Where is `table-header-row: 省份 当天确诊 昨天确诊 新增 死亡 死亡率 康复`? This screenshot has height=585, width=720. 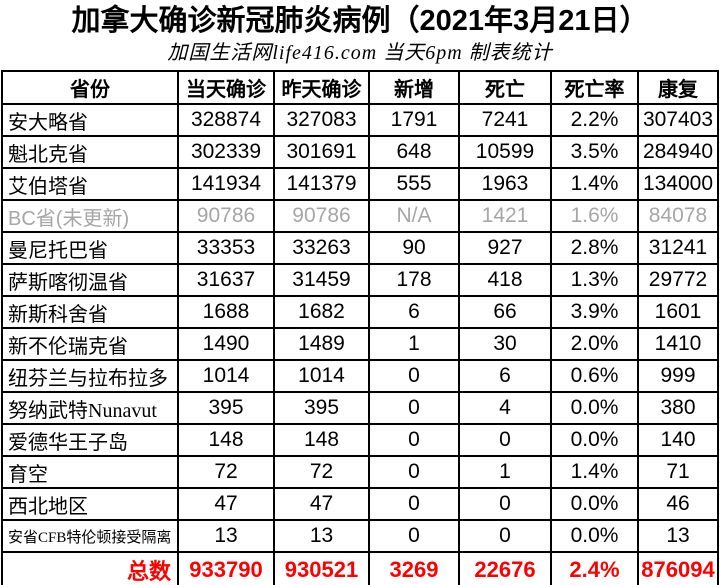 table-header-row: 省份 当天确诊 昨天确诊 新增 死亡 死亡率 康复 is located at coordinates (360, 87).